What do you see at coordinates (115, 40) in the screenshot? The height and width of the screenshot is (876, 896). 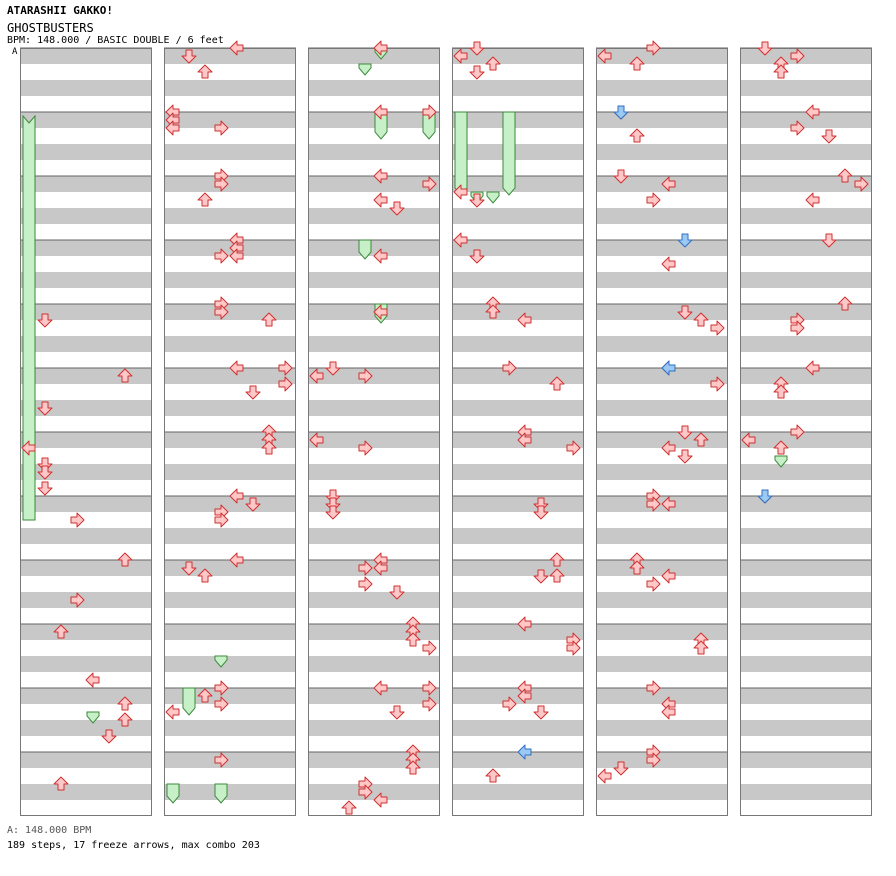 I see `chart-info: BPM: 148.000 / BASIC DOUBLE / 6 feet` at bounding box center [115, 40].